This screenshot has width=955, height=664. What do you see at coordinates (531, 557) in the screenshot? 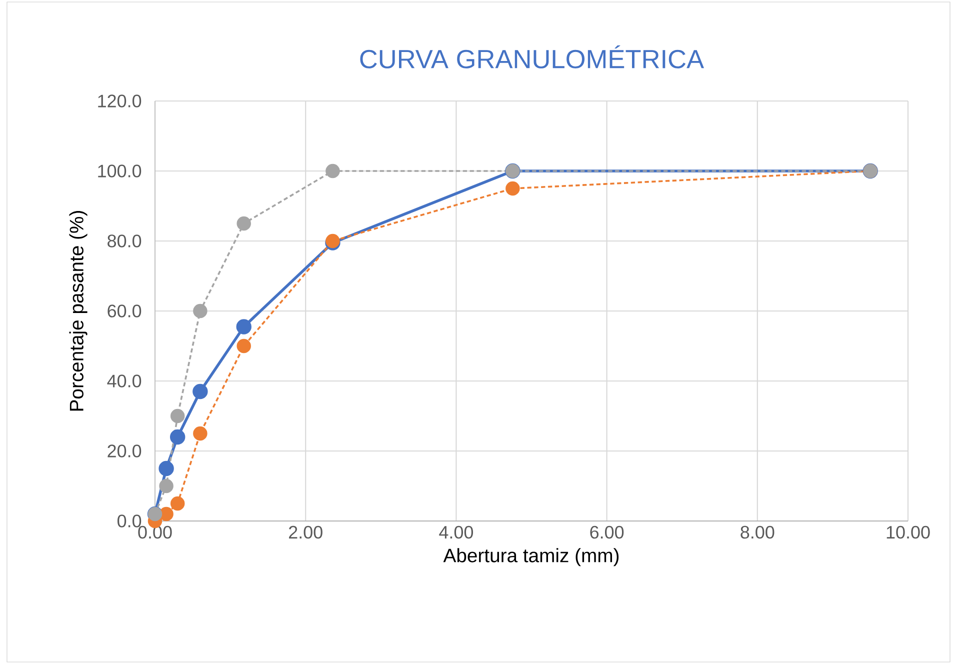
I see `x-axis-title: Abertura tamiz (mm)` at bounding box center [531, 557].